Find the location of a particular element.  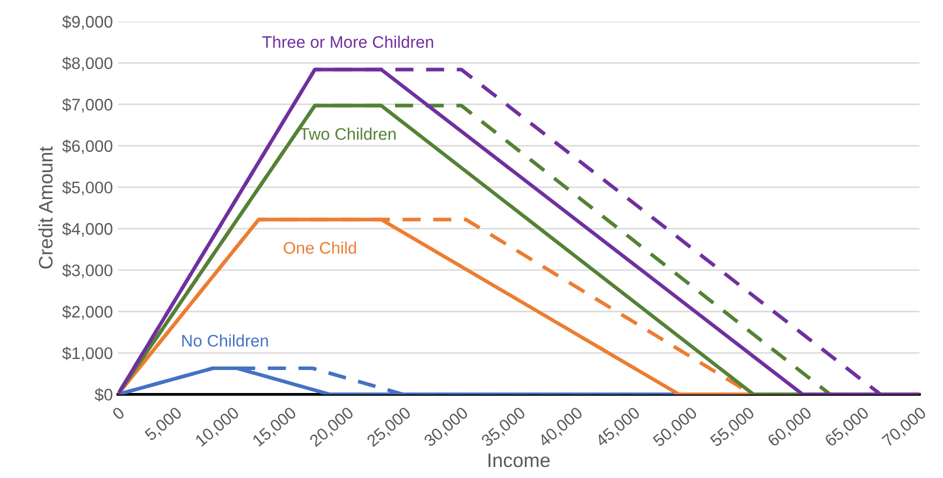

series-label: Two Children is located at coordinates (348, 134).